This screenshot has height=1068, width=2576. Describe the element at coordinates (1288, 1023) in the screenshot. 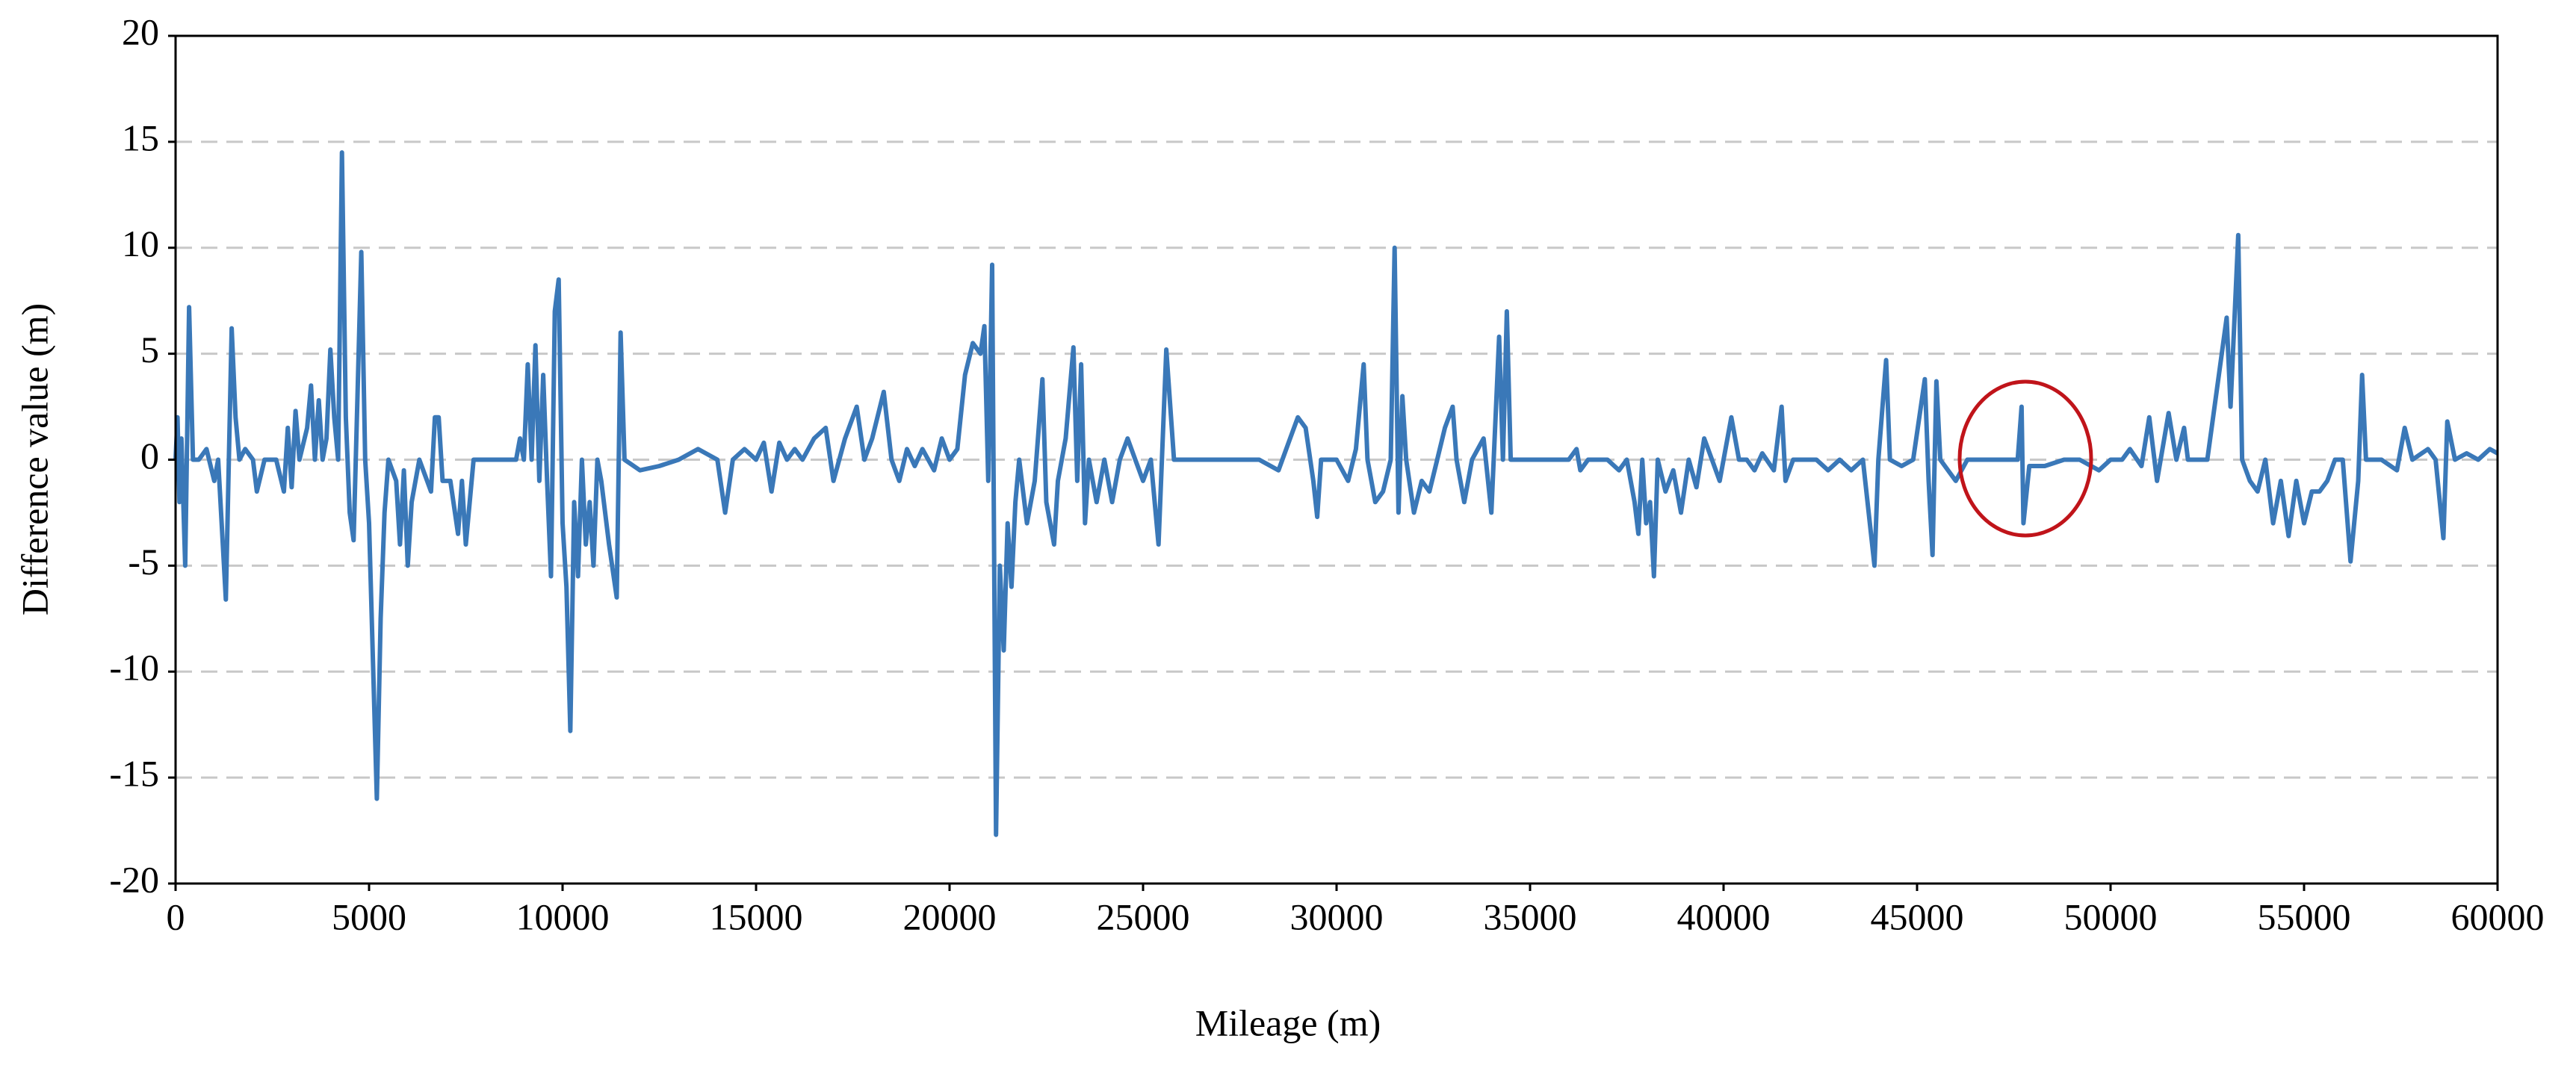

I see `x-axis-label: Mileage (m)` at that location.